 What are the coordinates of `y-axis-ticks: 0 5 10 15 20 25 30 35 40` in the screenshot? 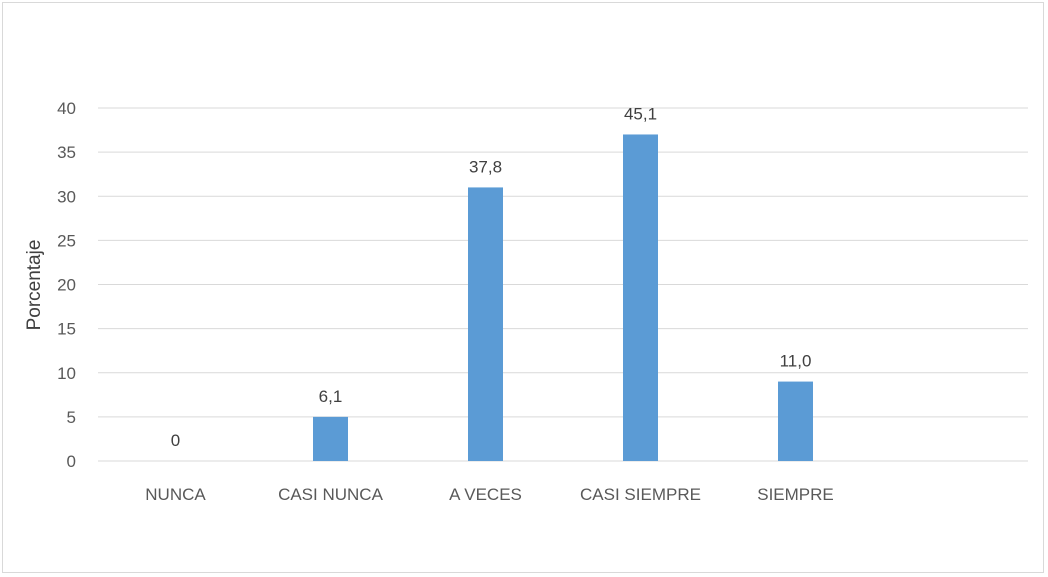 It's located at (66, 285).